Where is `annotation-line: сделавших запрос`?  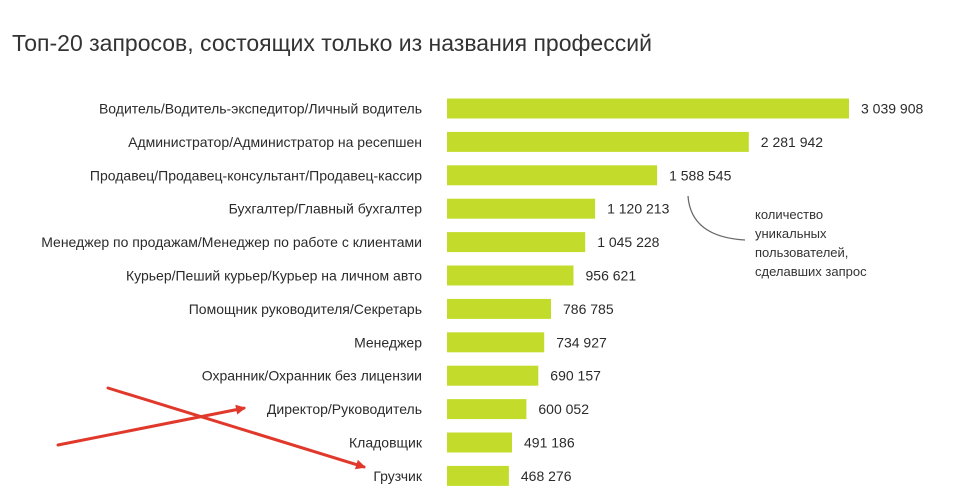 annotation-line: сделавших запрос is located at coordinates (811, 271).